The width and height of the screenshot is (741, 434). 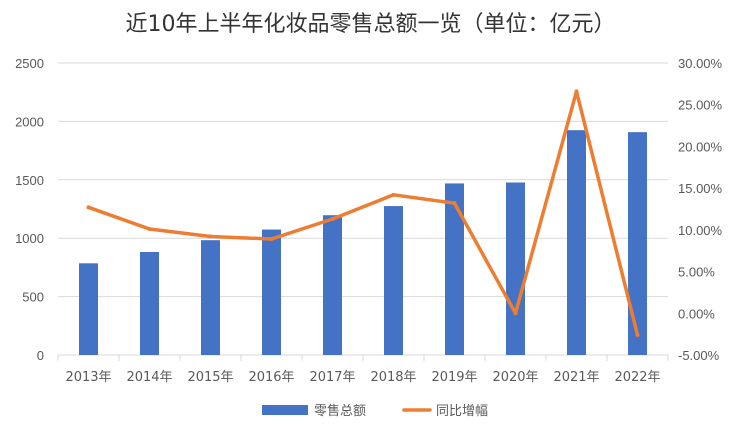 What do you see at coordinates (210, 377) in the screenshot?
I see `category-label: 2015年` at bounding box center [210, 377].